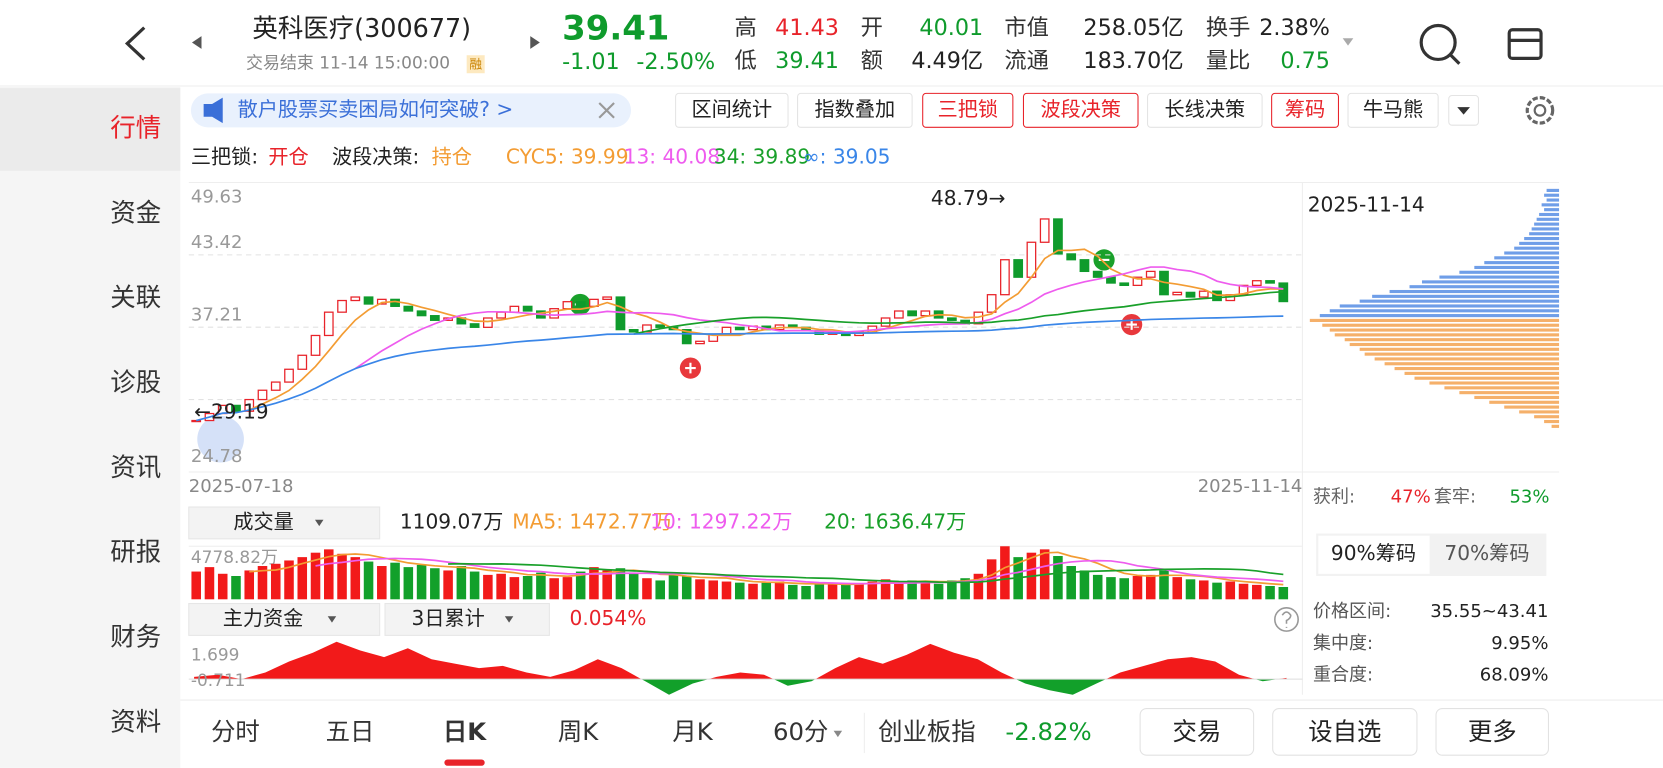 This screenshot has width=1663, height=768. Describe the element at coordinates (135, 468) in the screenshot. I see `sidebar-item: 资讯` at that location.